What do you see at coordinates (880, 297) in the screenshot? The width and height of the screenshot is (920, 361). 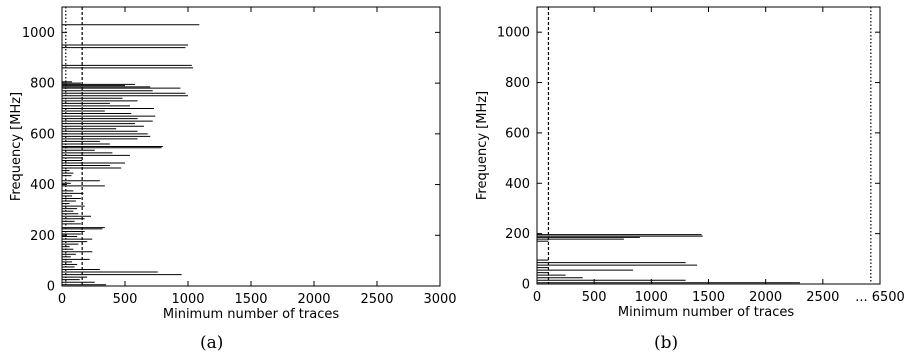 I see `x-tick-label: ... 6500` at bounding box center [880, 297].